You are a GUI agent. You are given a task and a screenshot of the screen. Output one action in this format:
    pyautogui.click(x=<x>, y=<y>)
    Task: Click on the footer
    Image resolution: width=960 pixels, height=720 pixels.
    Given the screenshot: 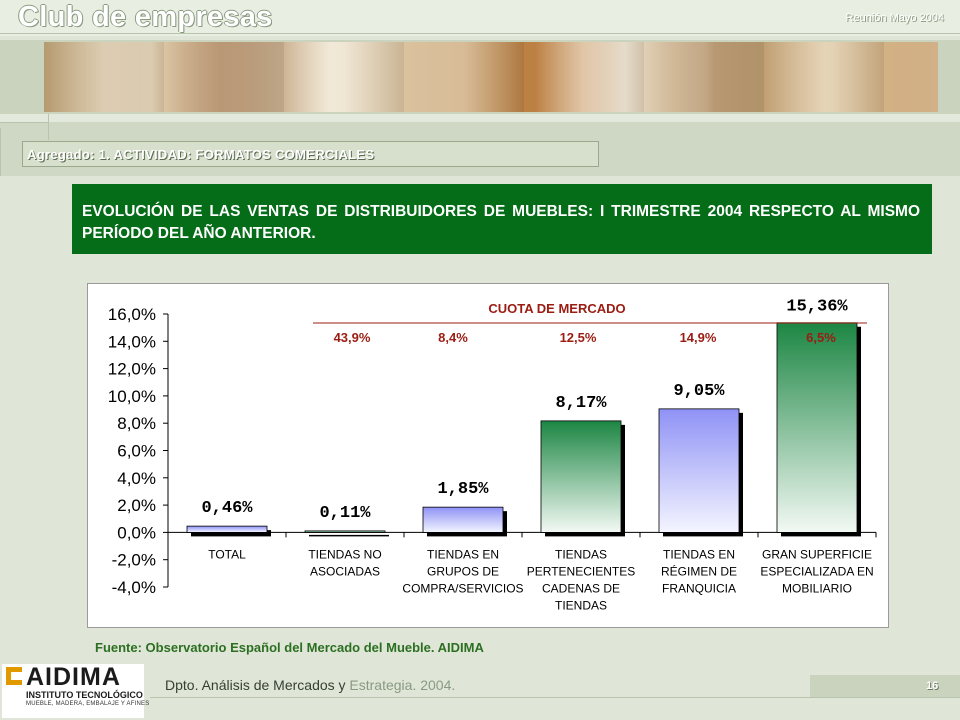 What is the action you would take?
    pyautogui.click(x=480, y=690)
    